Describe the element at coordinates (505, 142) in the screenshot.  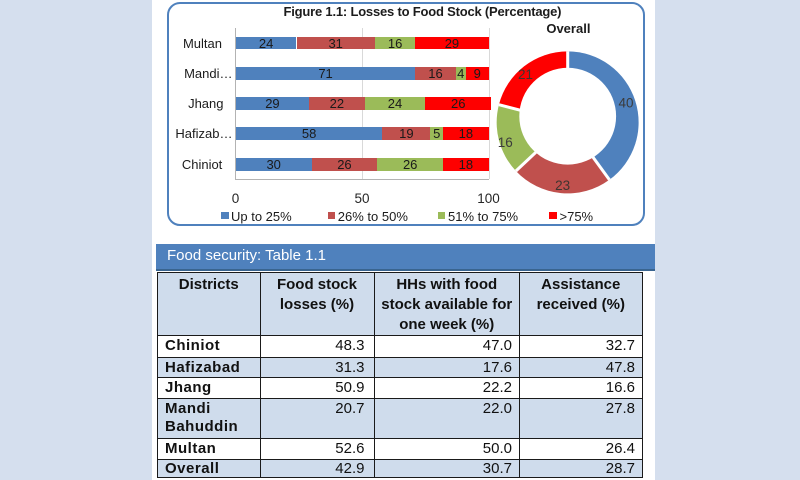
I see `svg-text: 16` at that location.